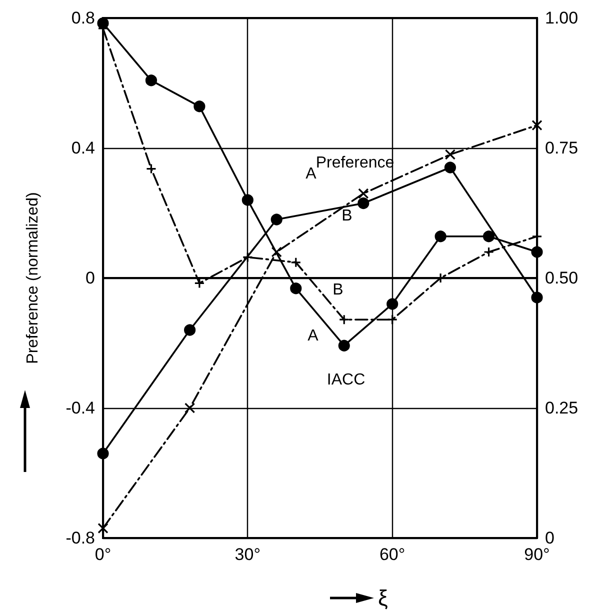  I want to click on y-tick-label: 0.8, so click(83, 18).